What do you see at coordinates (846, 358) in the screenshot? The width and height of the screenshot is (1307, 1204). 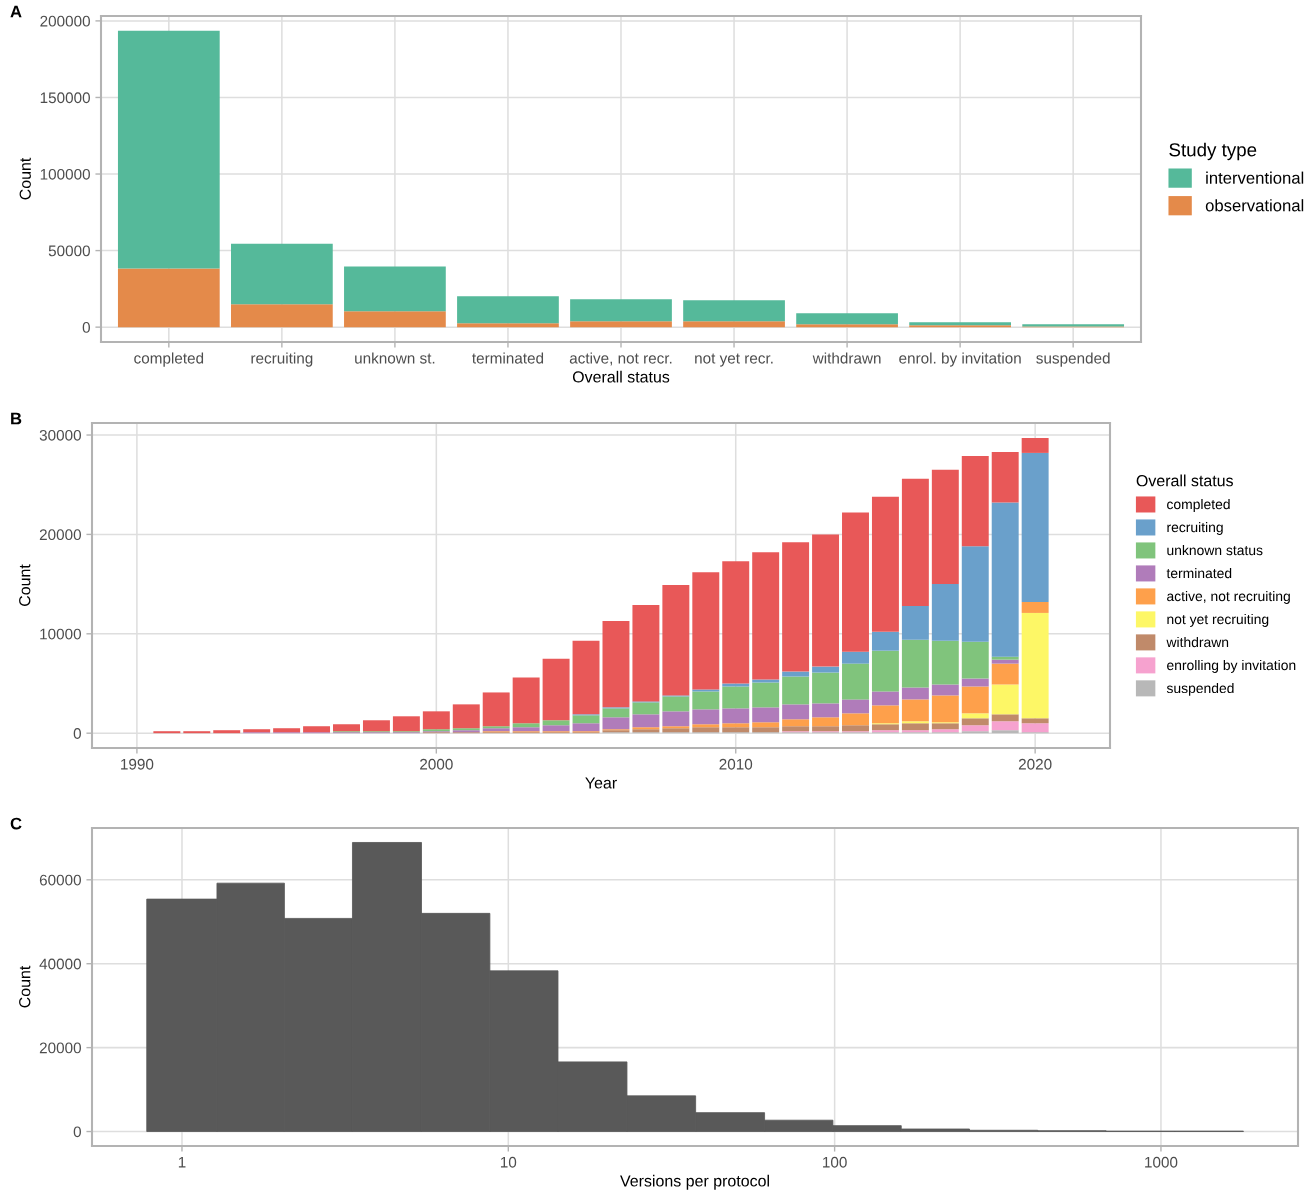 I see `x-tick-label: withdrawn` at bounding box center [846, 358].